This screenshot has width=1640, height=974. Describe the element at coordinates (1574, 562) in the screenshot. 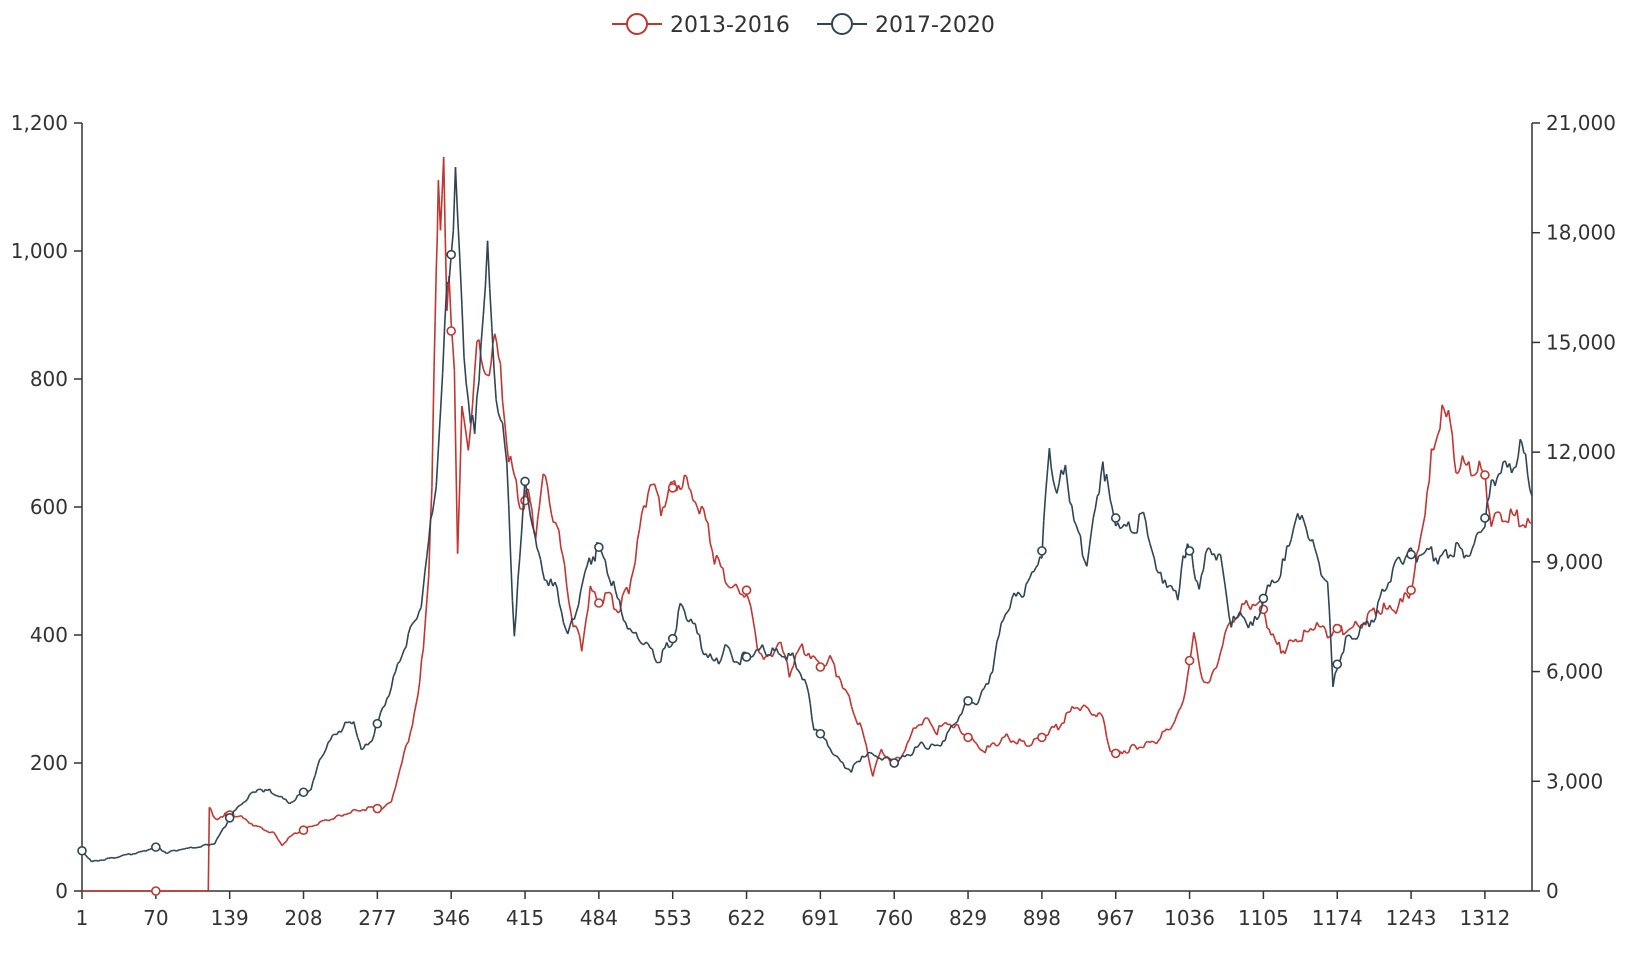

I see `y-right-tick-label: 9,000` at that location.